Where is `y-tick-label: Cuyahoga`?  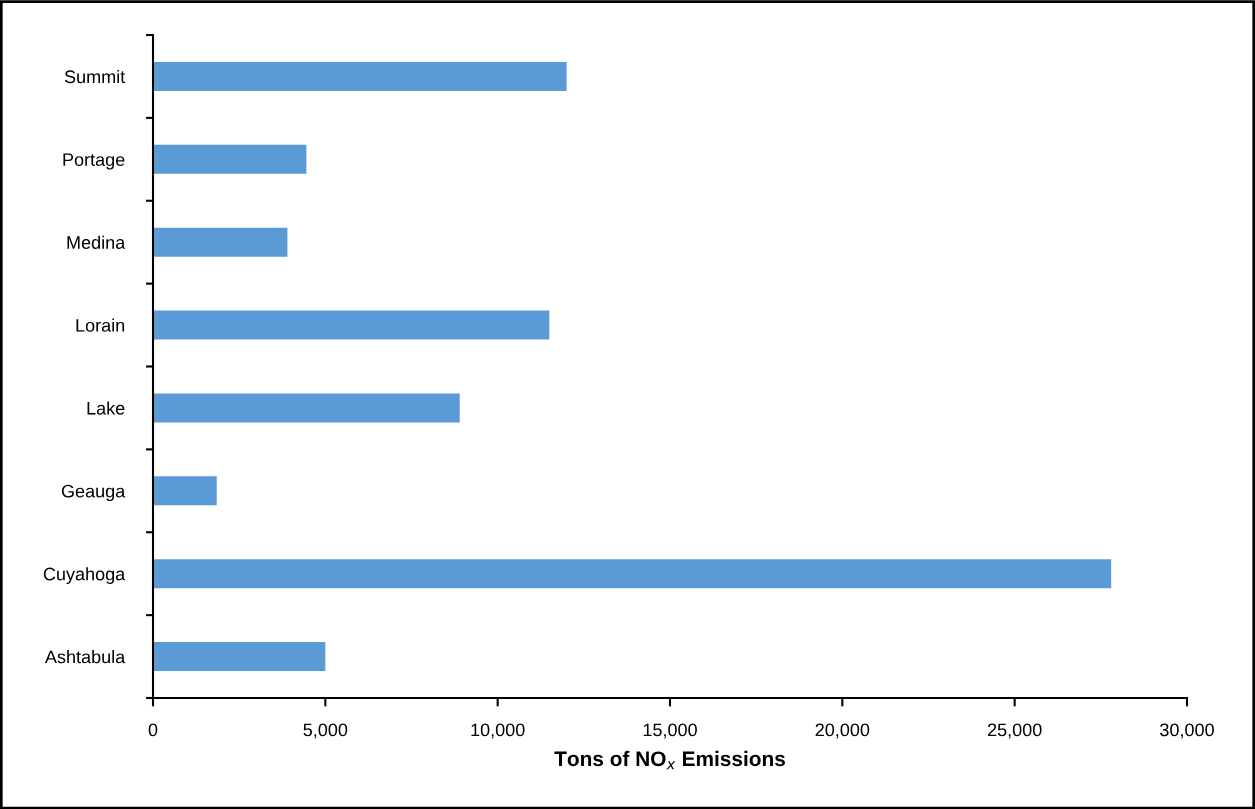
y-tick-label: Cuyahoga is located at coordinates (84, 575).